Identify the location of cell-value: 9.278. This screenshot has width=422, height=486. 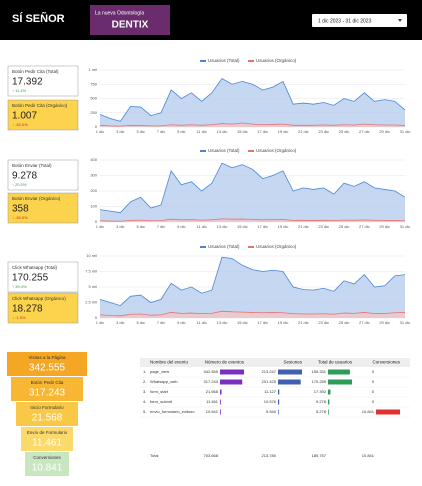
(321, 401).